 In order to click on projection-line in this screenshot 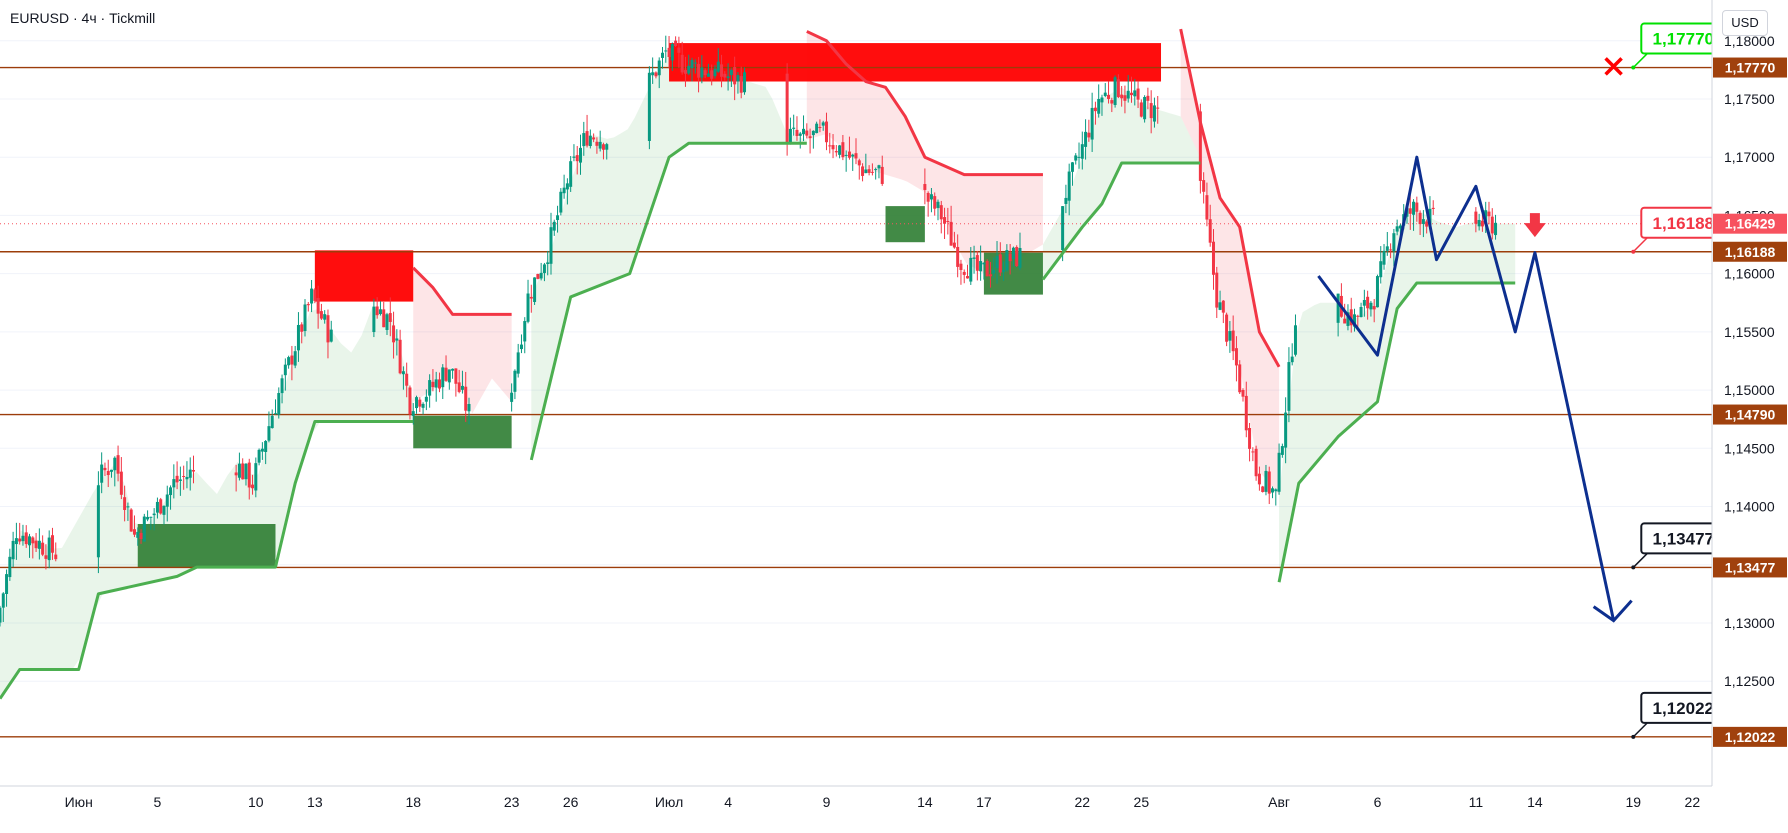, I will do `click(1466, 388)`.